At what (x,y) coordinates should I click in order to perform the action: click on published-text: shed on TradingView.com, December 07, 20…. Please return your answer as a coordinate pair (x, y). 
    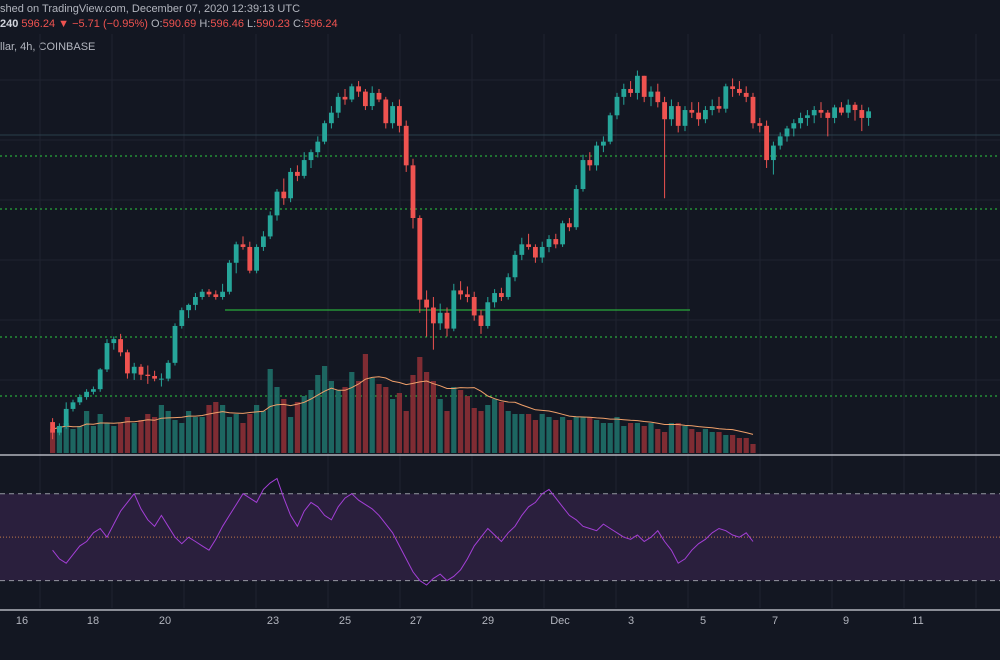
    Looking at the image, I should click on (150, 9).